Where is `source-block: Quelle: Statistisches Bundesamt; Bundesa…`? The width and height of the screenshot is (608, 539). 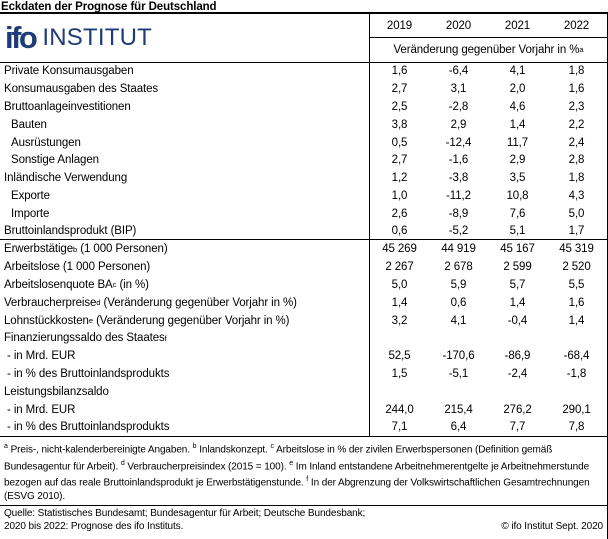 source-block: Quelle: Statistisches Bundesamt; Bundesa… is located at coordinates (303, 520).